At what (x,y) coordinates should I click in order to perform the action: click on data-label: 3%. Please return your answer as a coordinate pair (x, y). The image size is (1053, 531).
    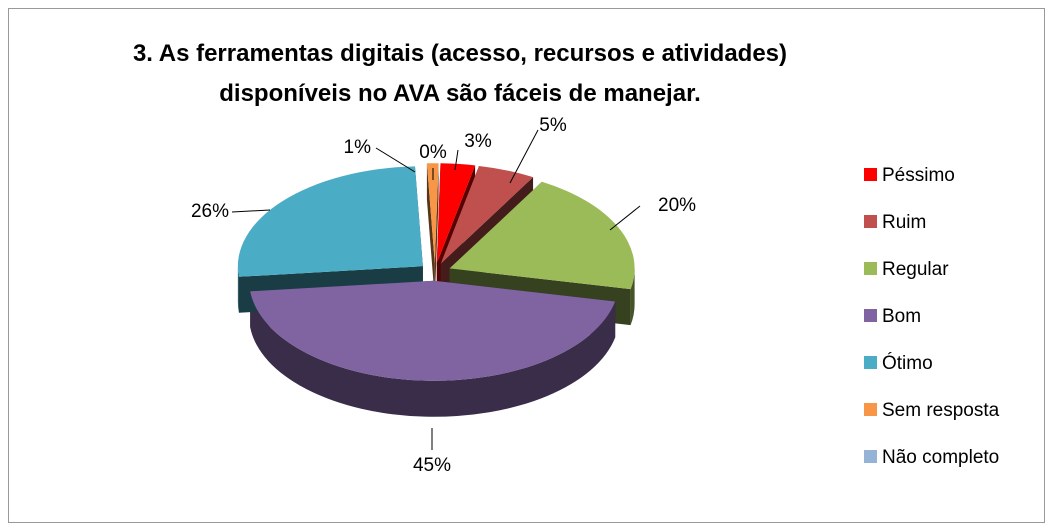
    Looking at the image, I should click on (478, 141).